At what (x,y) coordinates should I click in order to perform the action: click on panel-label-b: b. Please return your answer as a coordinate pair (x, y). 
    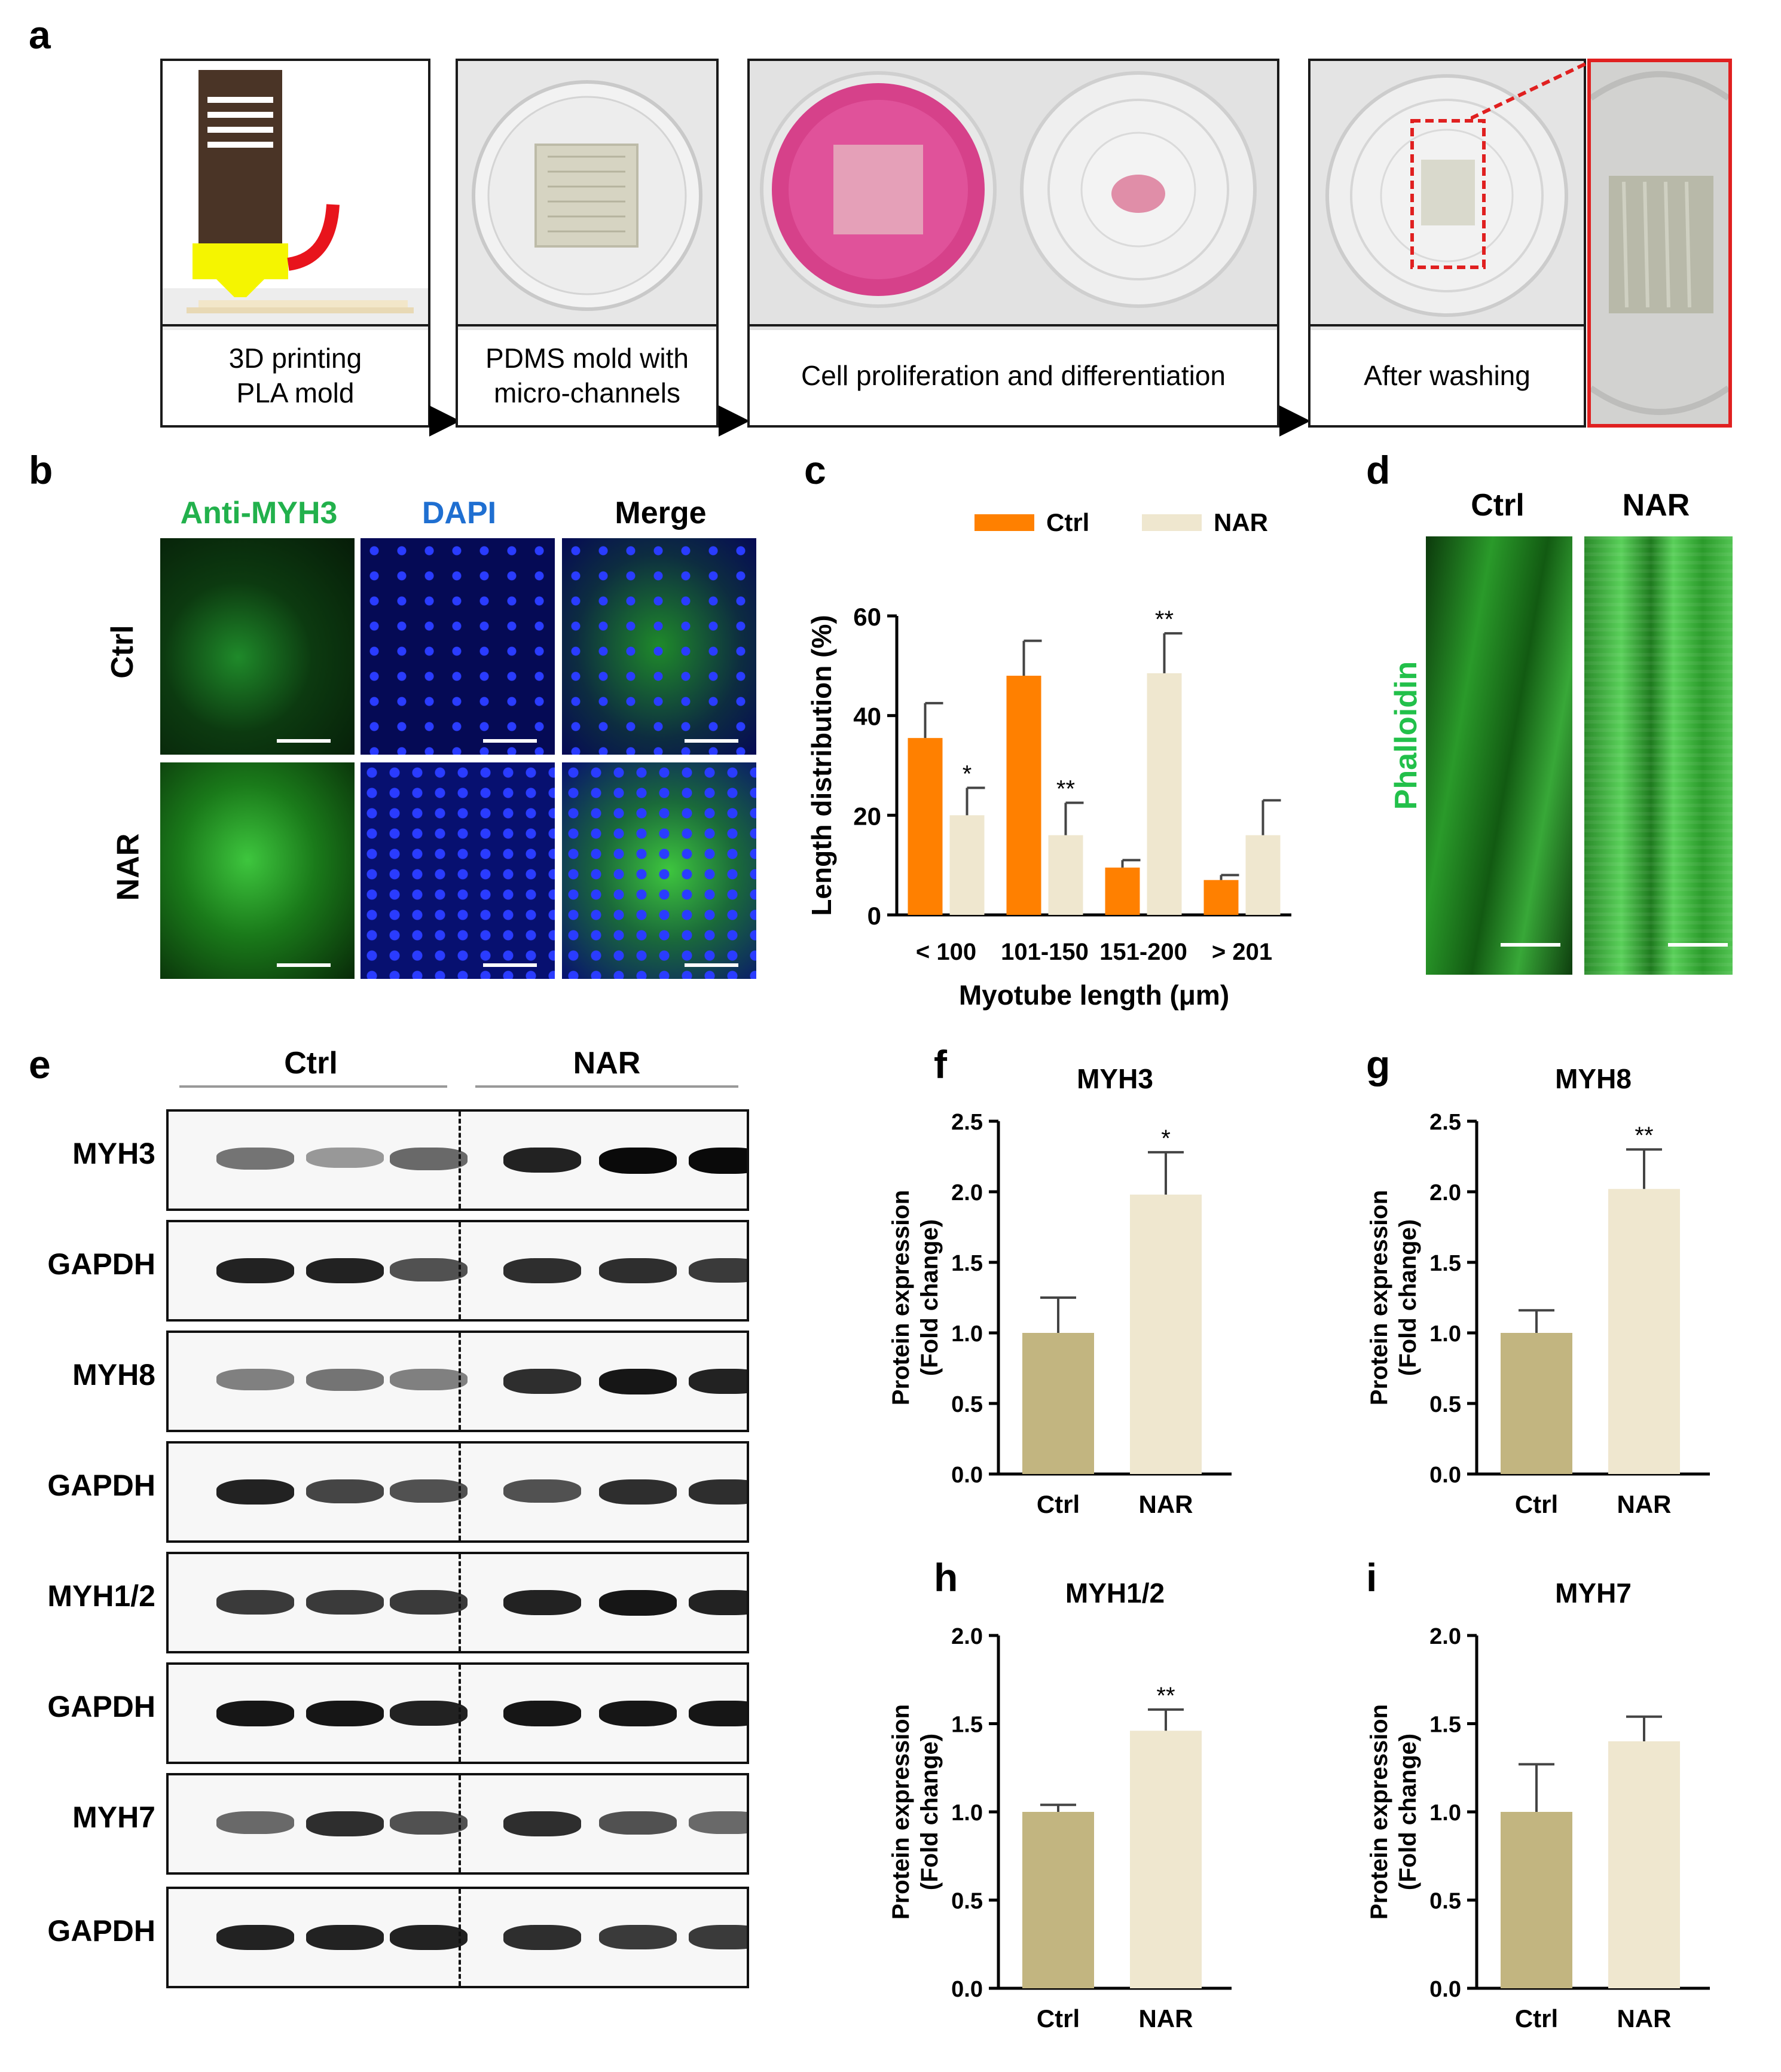
    Looking at the image, I should click on (41, 470).